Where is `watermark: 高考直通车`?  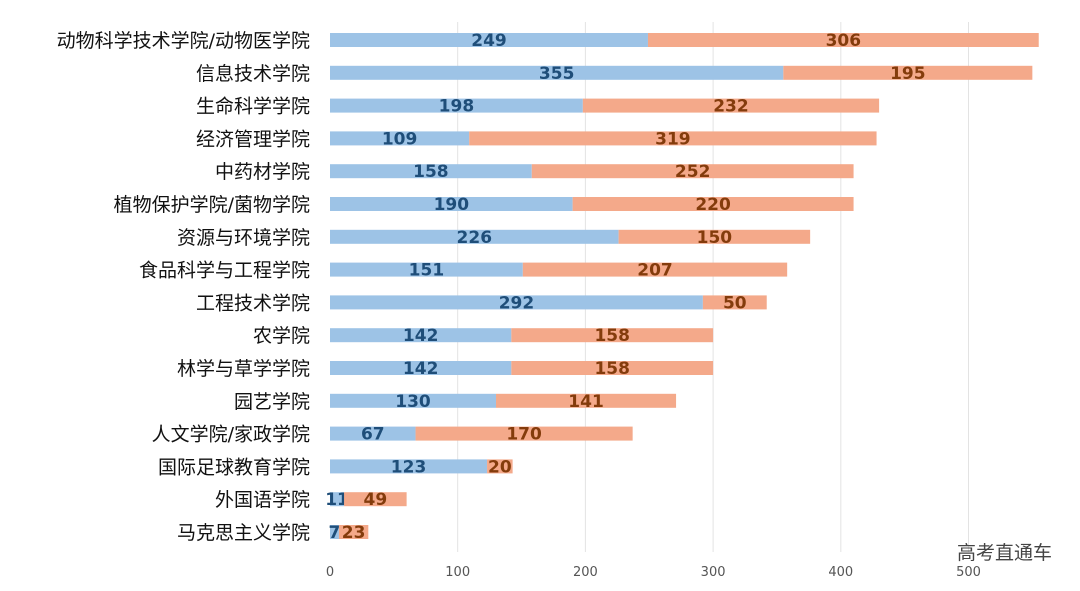 watermark: 高考直通车 is located at coordinates (1004, 553).